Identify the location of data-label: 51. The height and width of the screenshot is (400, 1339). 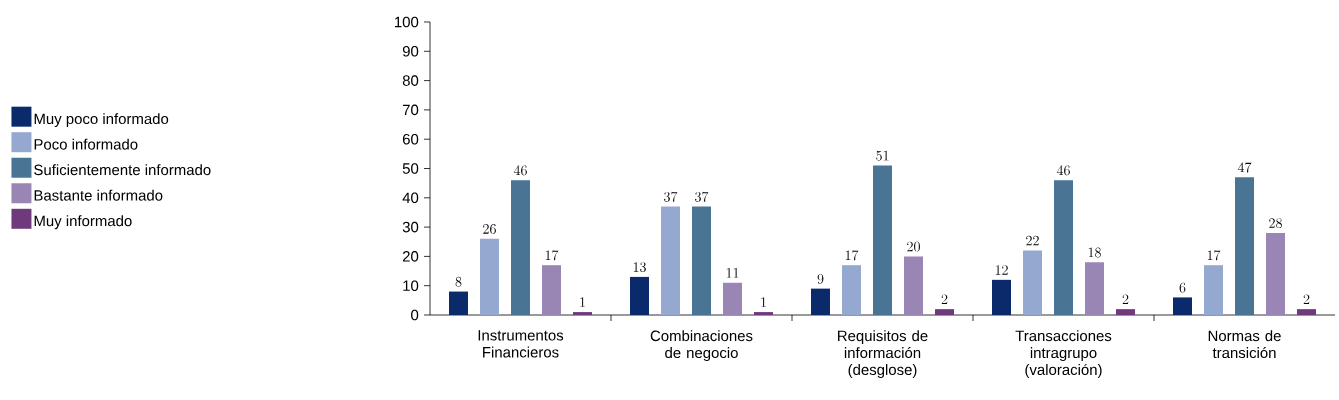
(882, 155).